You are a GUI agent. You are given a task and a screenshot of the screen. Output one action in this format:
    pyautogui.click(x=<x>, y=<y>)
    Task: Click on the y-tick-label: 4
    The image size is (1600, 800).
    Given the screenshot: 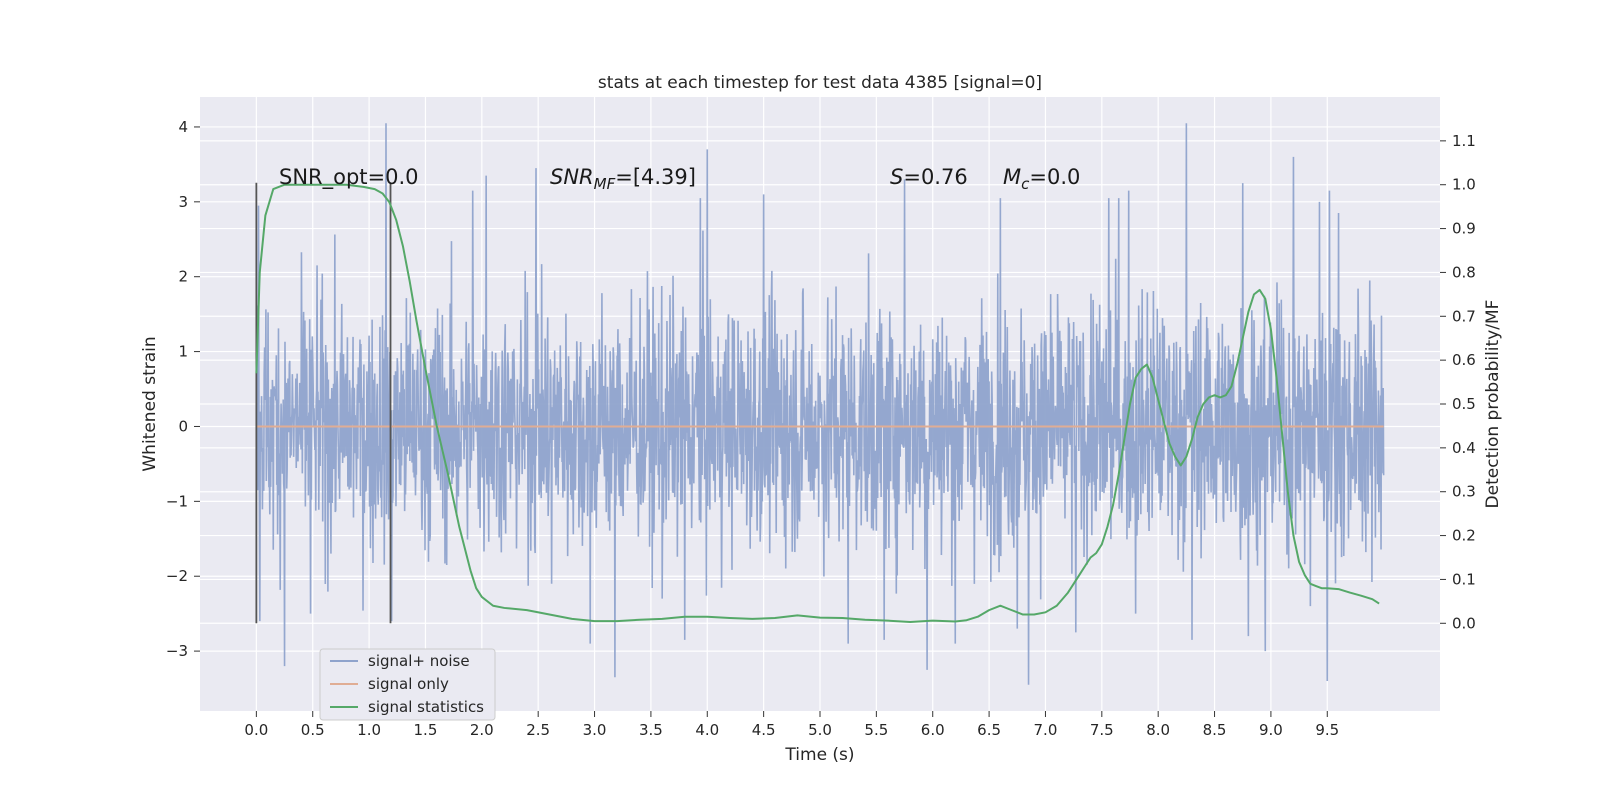 What is the action you would take?
    pyautogui.click(x=183, y=127)
    